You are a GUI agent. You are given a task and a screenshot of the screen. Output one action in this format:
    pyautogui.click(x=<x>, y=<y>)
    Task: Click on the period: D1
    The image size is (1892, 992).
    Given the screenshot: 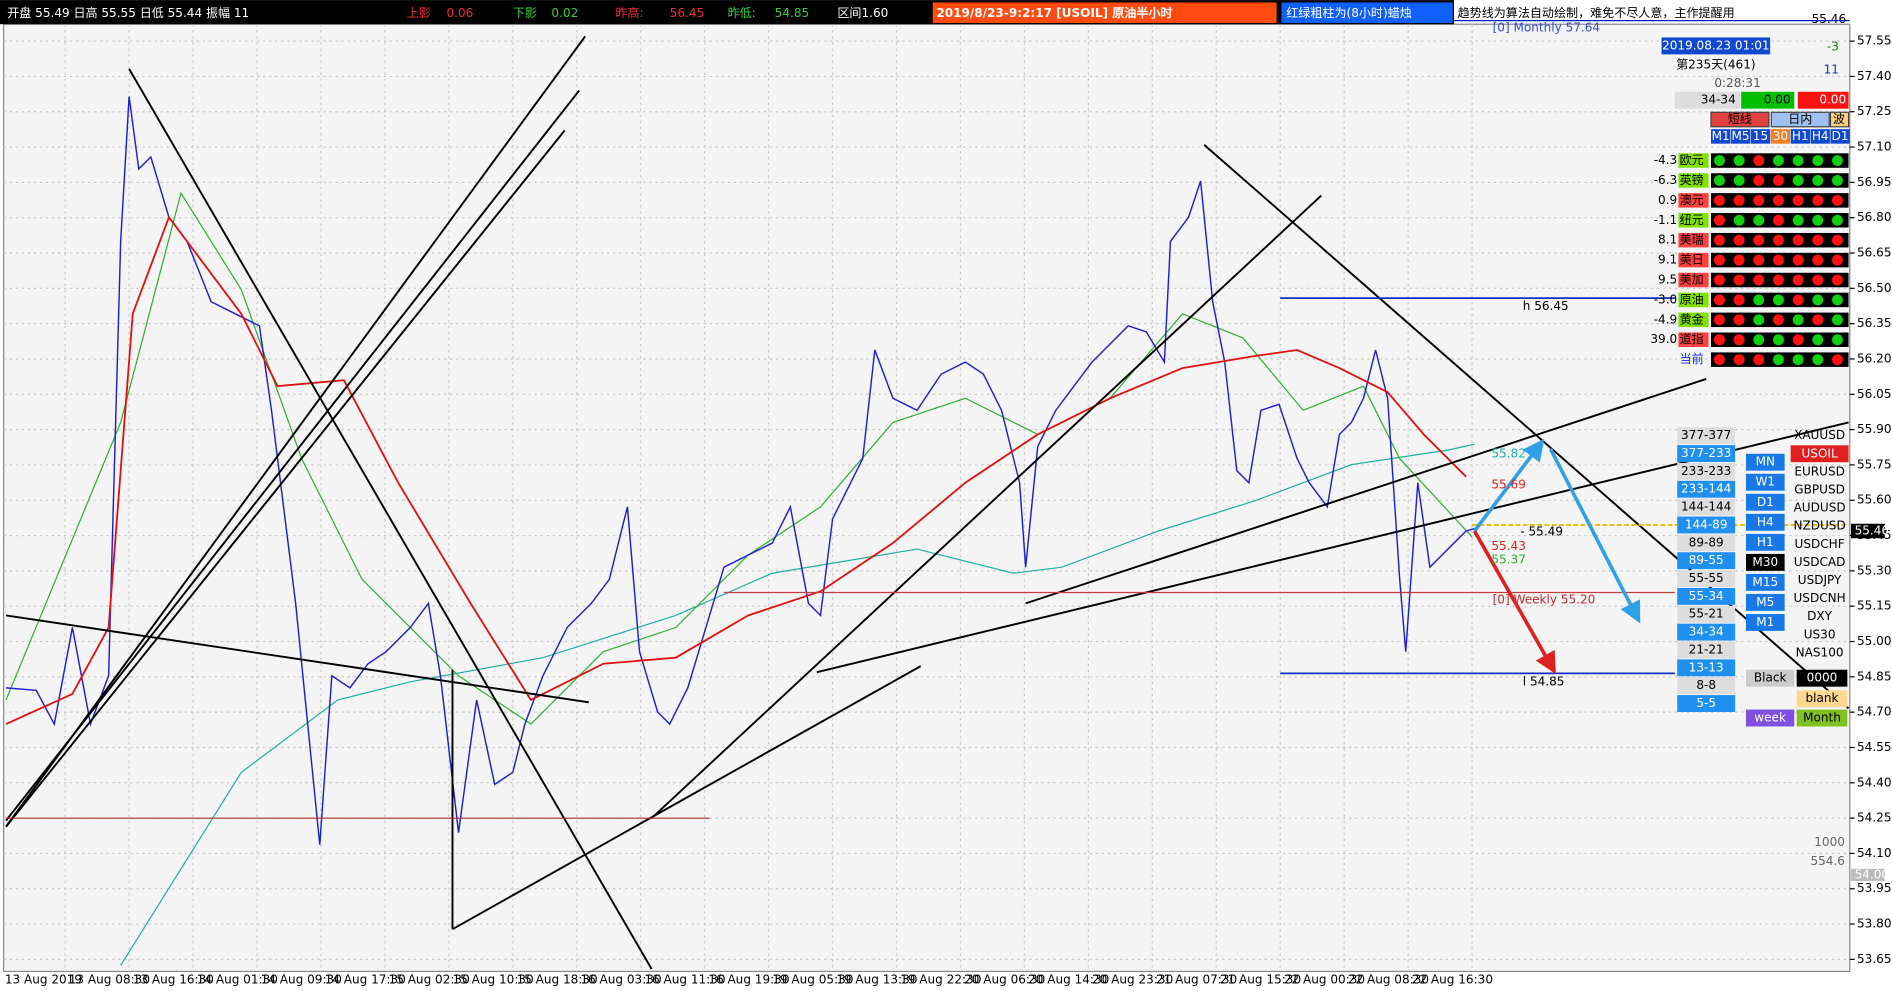 What is the action you would take?
    pyautogui.click(x=1840, y=136)
    